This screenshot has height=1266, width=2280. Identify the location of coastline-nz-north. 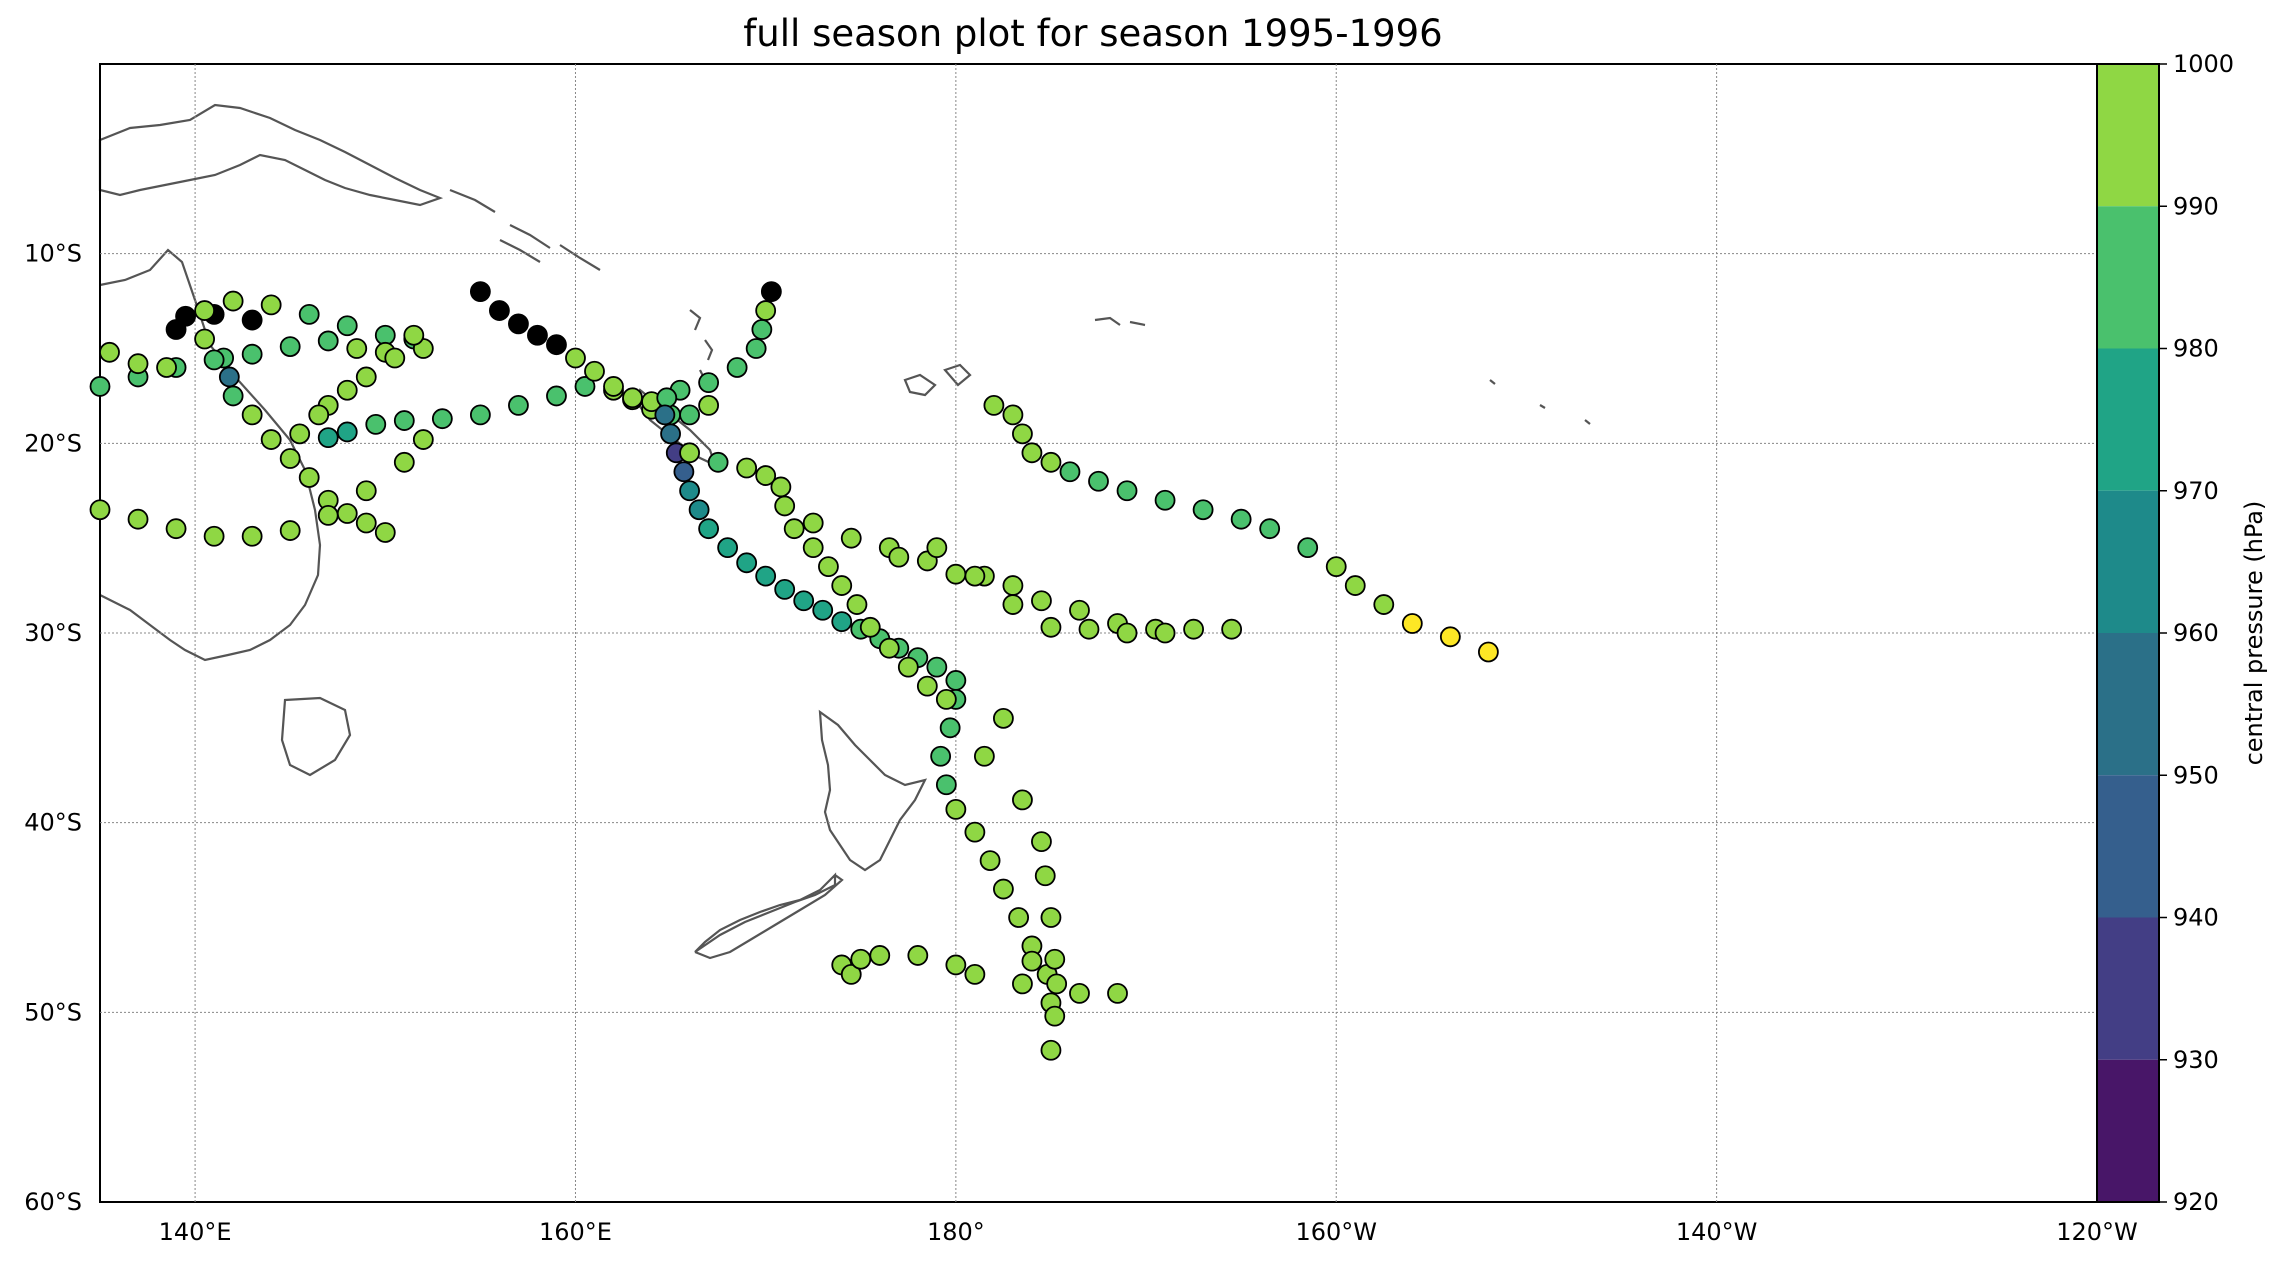
(873, 790).